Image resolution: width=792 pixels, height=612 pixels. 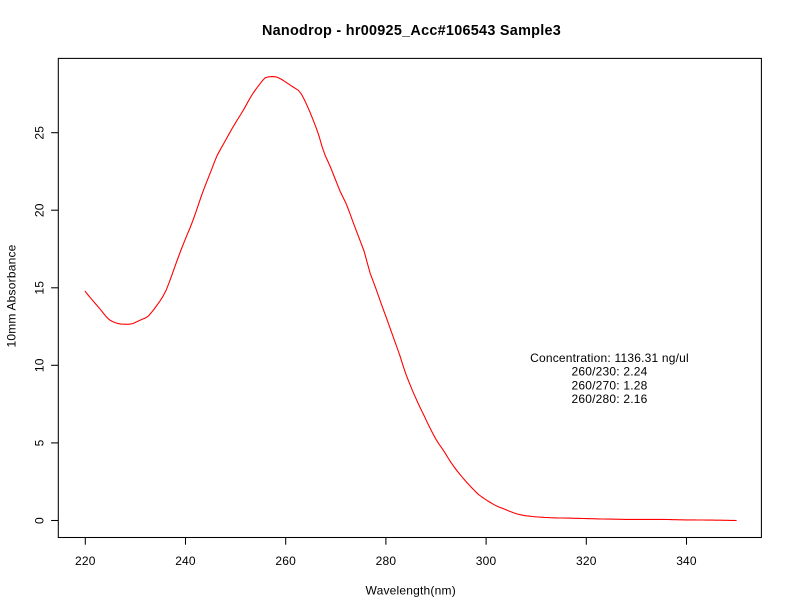 I want to click on svg-text: Wavelength(nm), so click(x=411, y=590).